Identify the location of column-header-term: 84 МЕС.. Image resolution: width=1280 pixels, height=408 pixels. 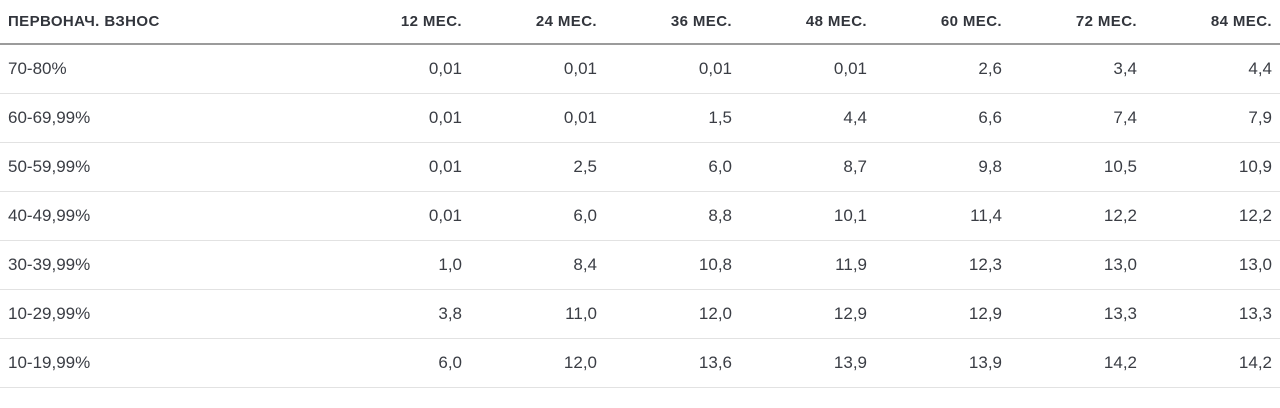
(1208, 22).